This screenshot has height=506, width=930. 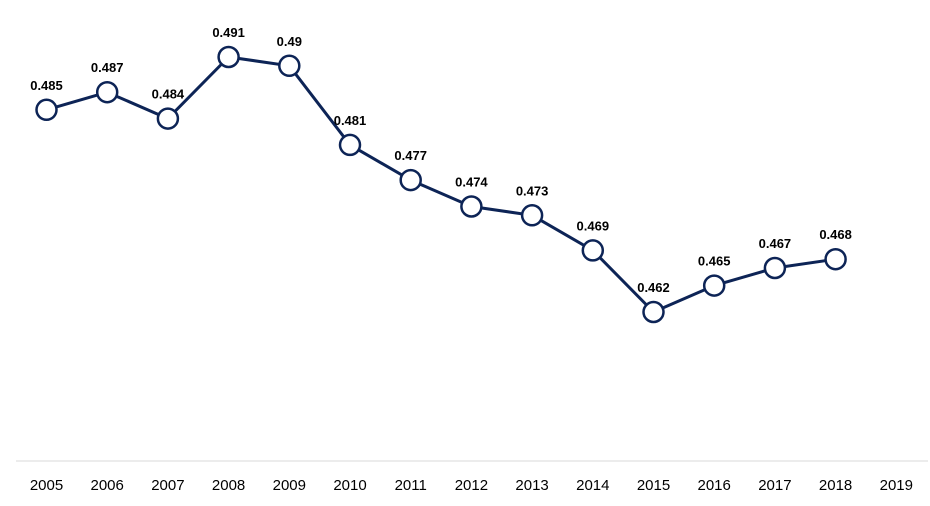 I want to click on x-tick-label: 2018, so click(x=835, y=485).